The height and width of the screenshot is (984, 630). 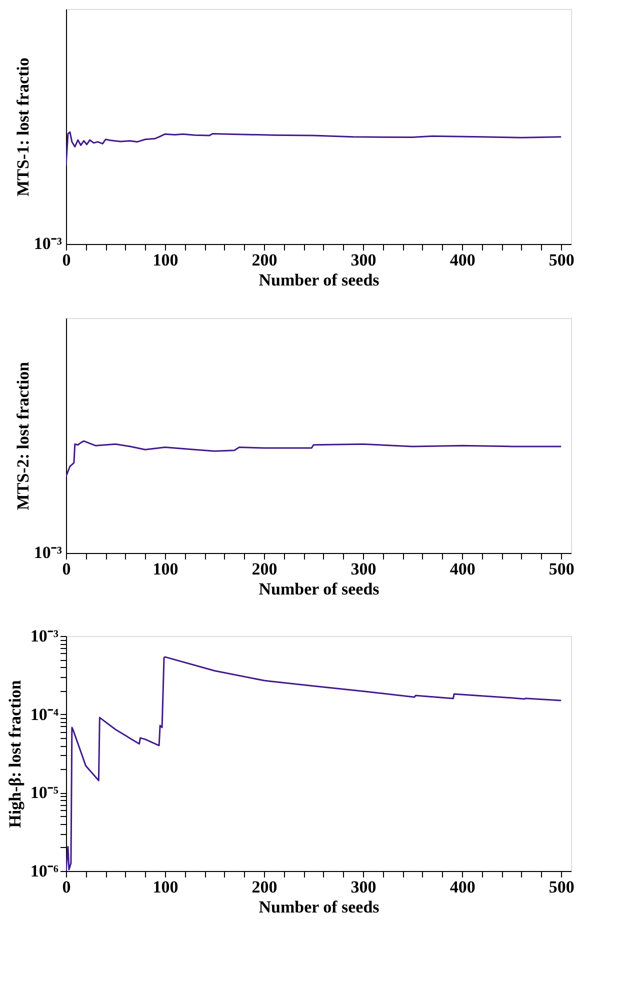 What do you see at coordinates (44, 792) in the screenshot?
I see `y-tick-label: 10⁻⁵` at bounding box center [44, 792].